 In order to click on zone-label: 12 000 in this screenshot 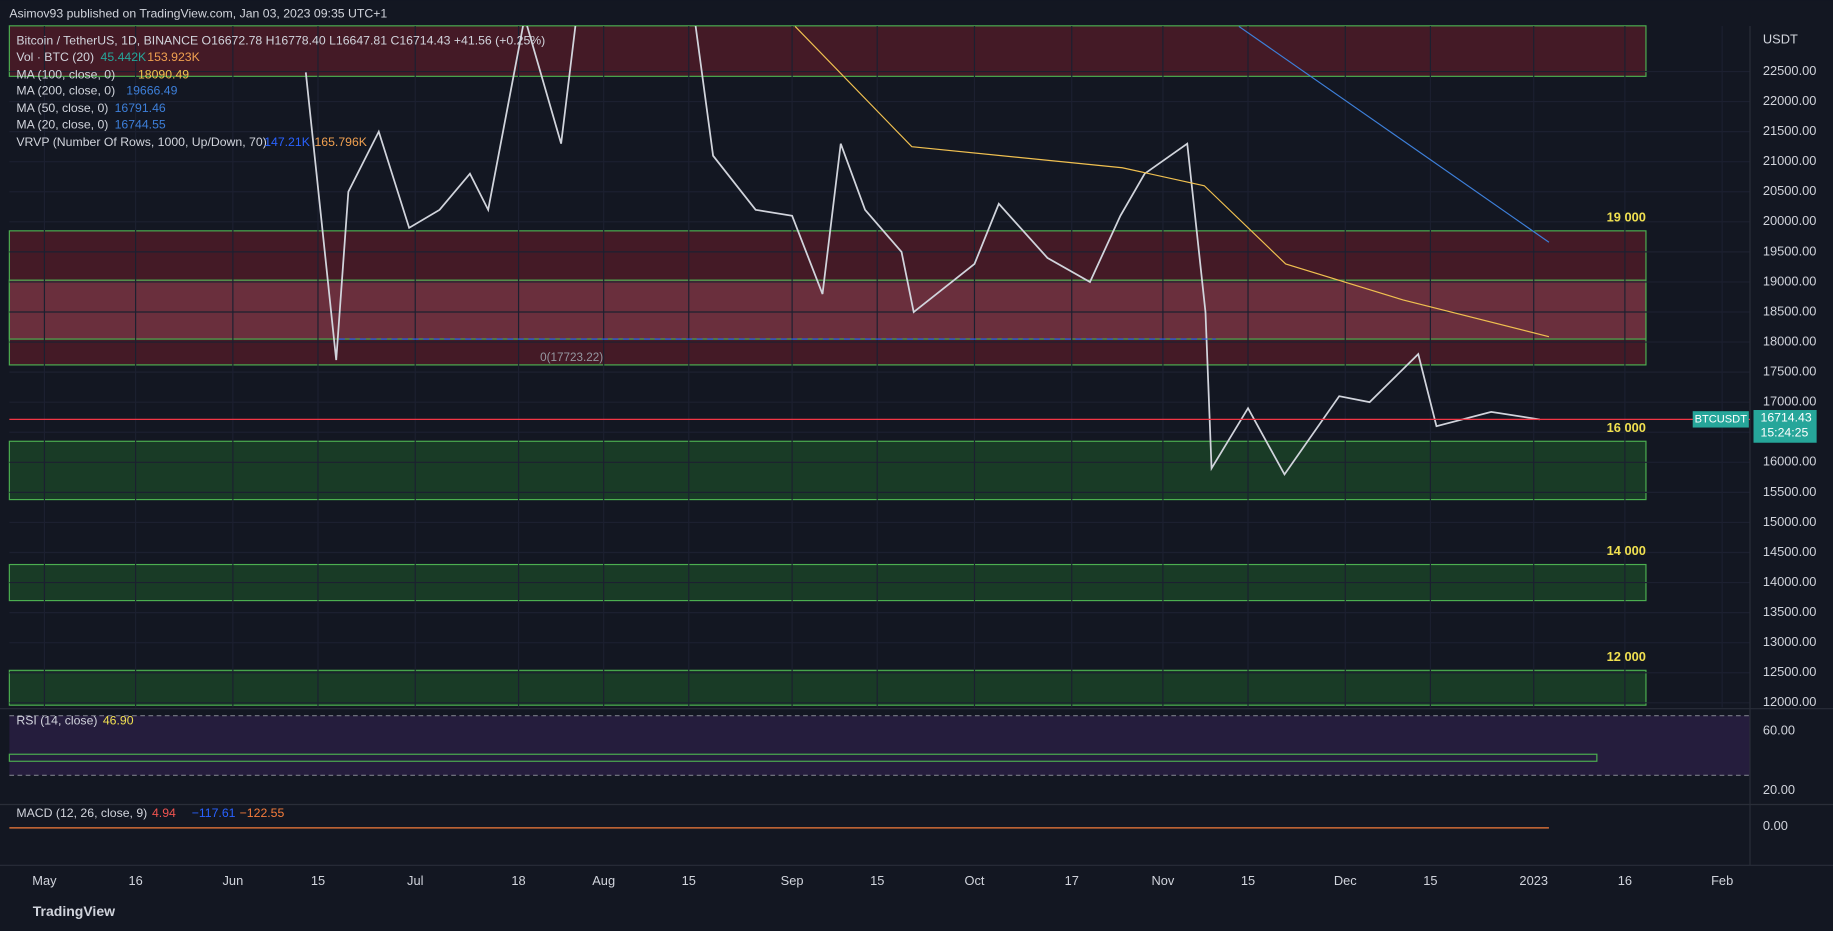, I will do `click(1626, 656)`.